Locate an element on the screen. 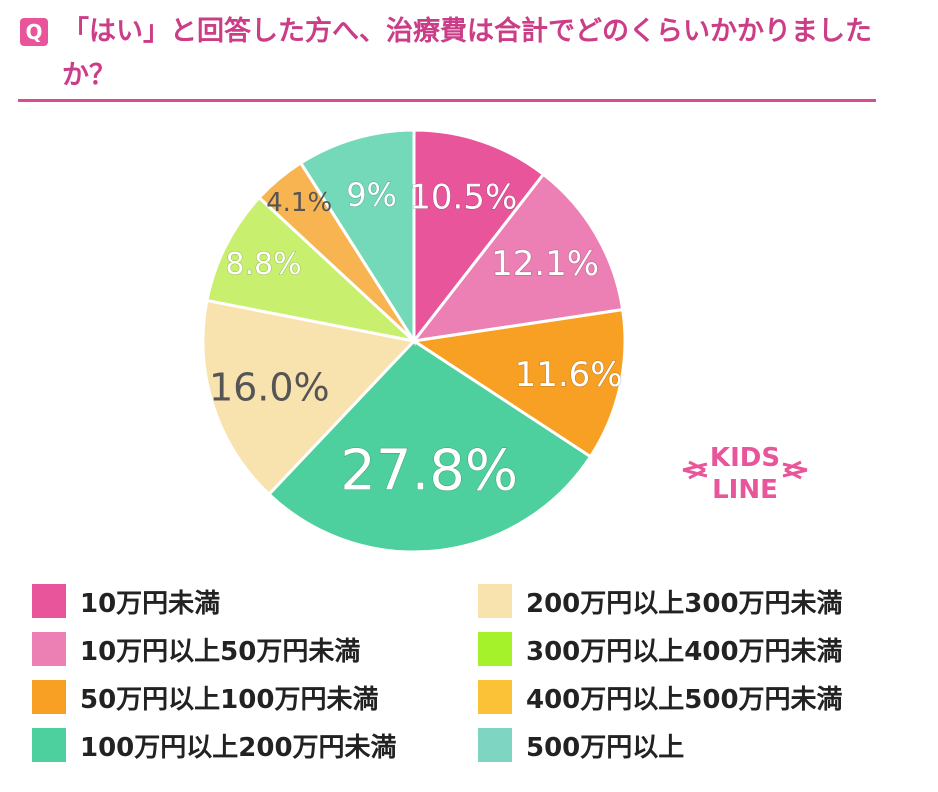 This screenshot has height=792, width=938. slice-value-label: 16.0% is located at coordinates (269, 387).